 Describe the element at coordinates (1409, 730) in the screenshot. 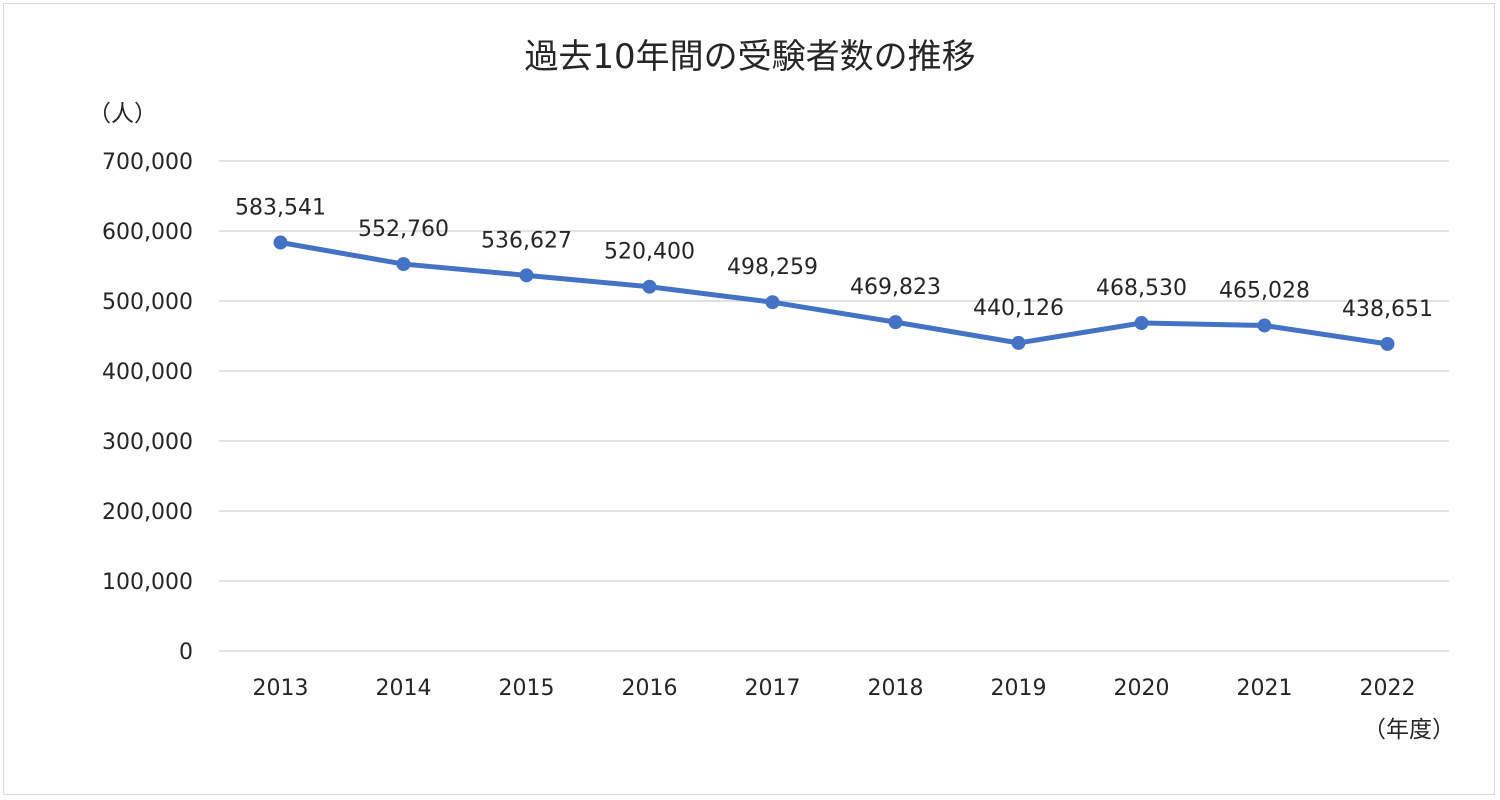

I see `x-axis-unit-label: （年度）` at that location.